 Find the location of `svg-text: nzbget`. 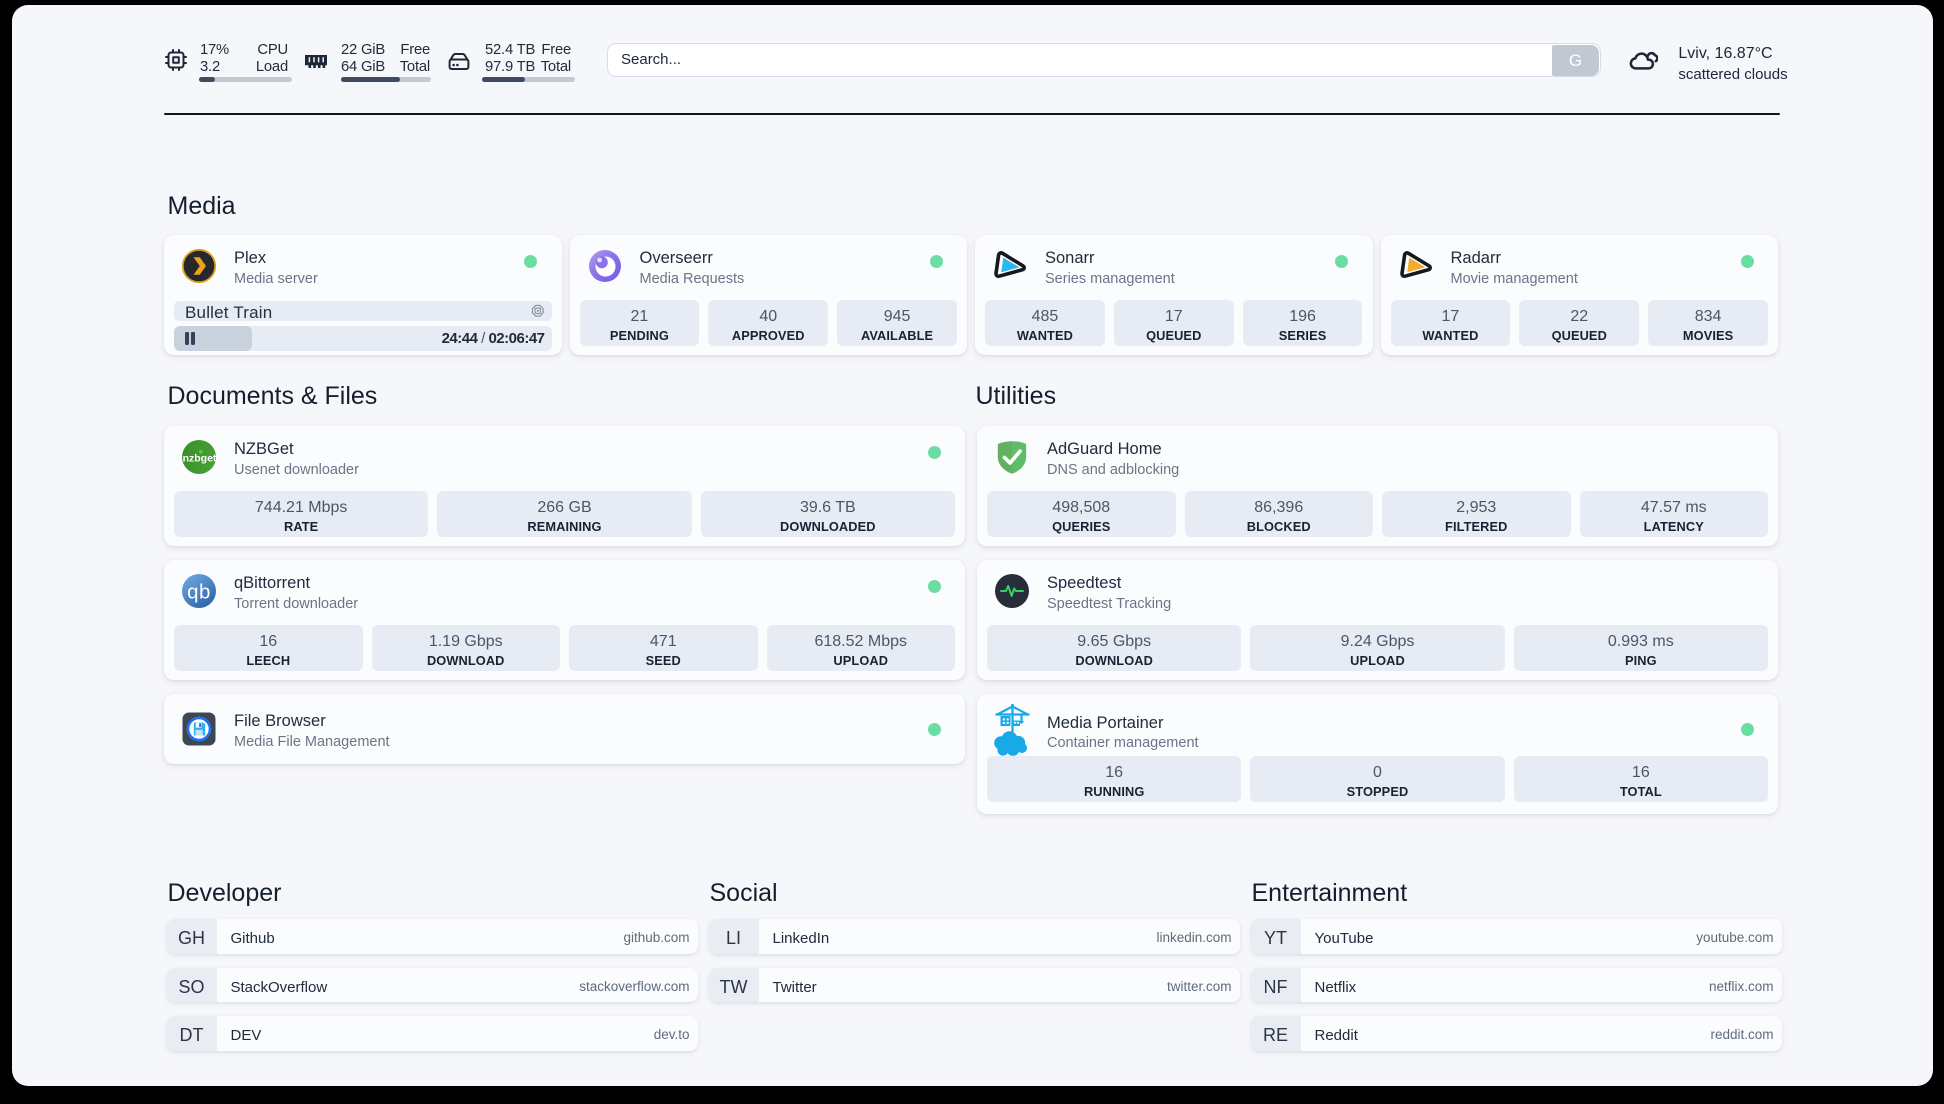

svg-text: nzbget is located at coordinates (199, 459).